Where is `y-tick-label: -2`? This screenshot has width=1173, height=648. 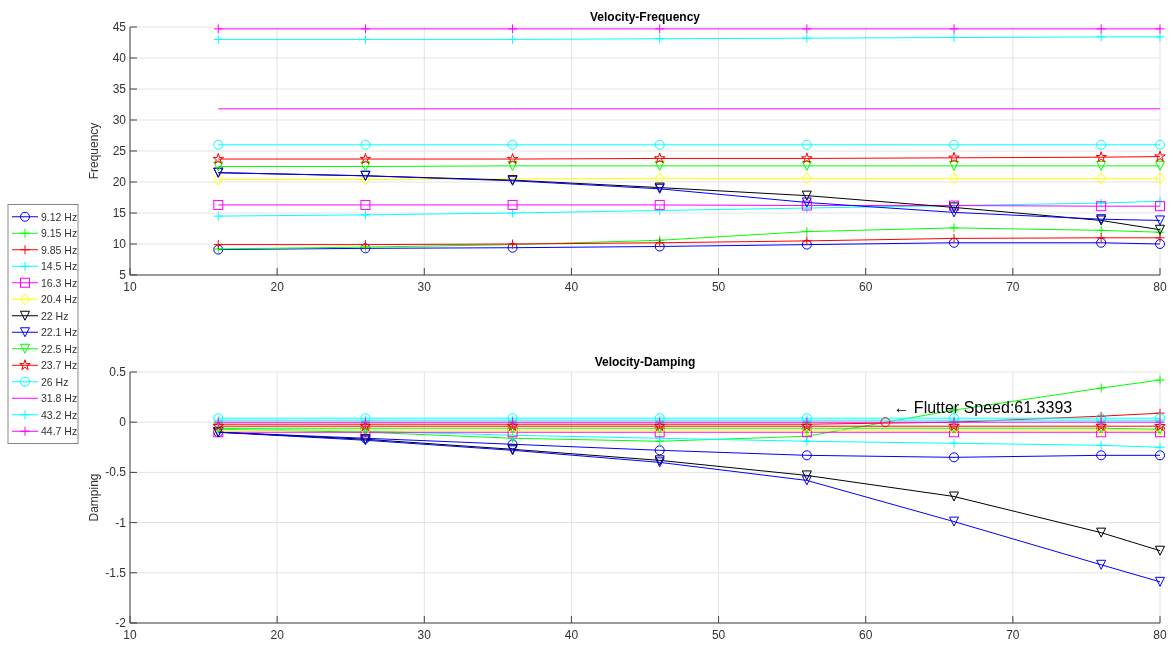
y-tick-label: -2 is located at coordinates (121, 623).